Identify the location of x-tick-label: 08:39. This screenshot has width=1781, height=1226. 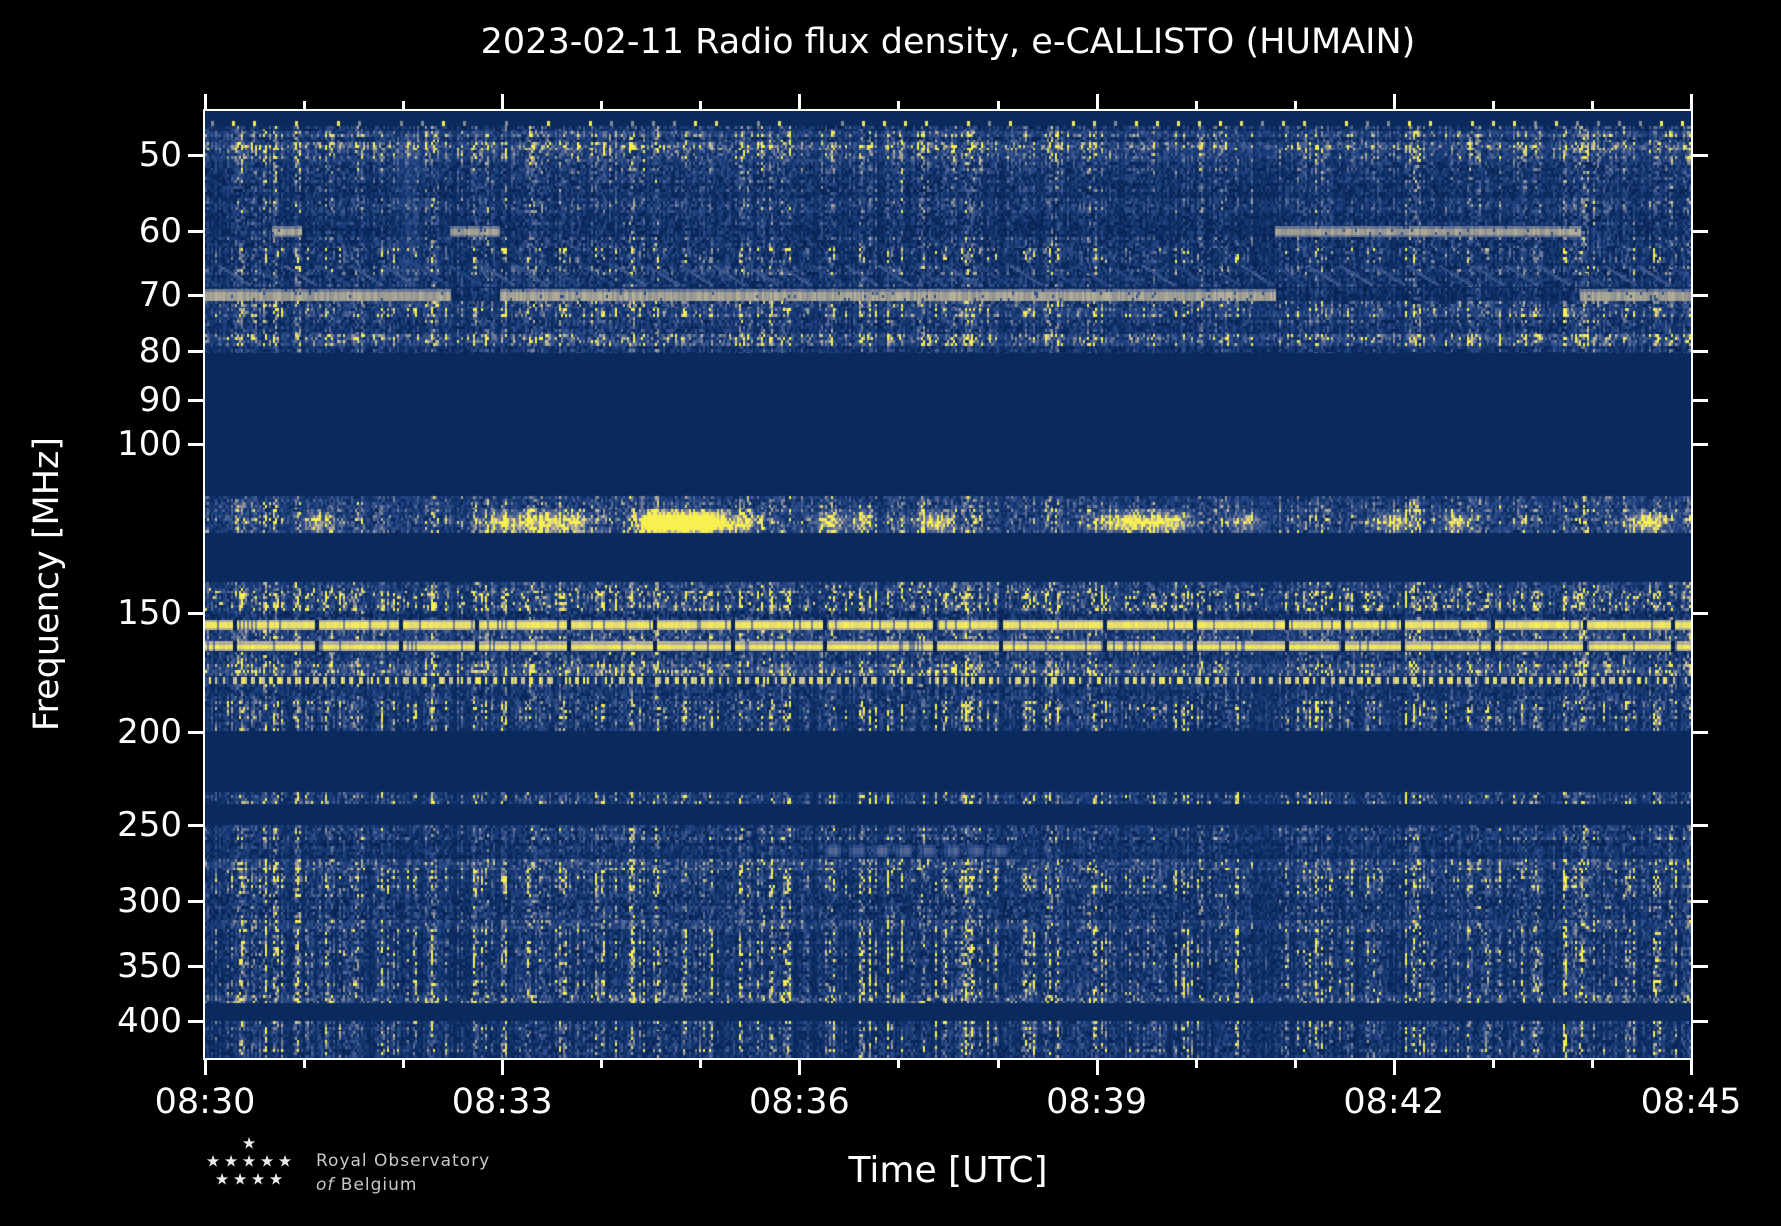
(1097, 1102).